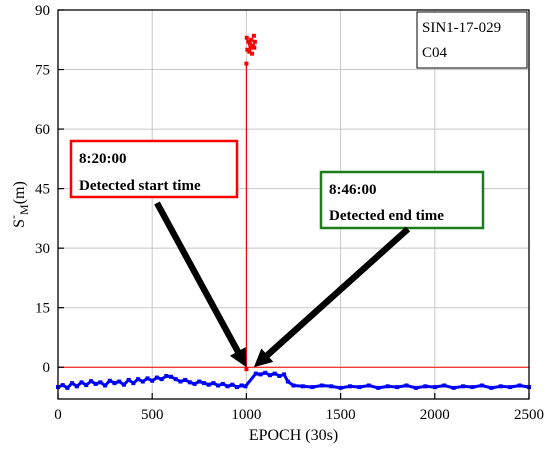 The height and width of the screenshot is (456, 550). Describe the element at coordinates (246, 415) in the screenshot. I see `x-tick-label: 1000` at that location.